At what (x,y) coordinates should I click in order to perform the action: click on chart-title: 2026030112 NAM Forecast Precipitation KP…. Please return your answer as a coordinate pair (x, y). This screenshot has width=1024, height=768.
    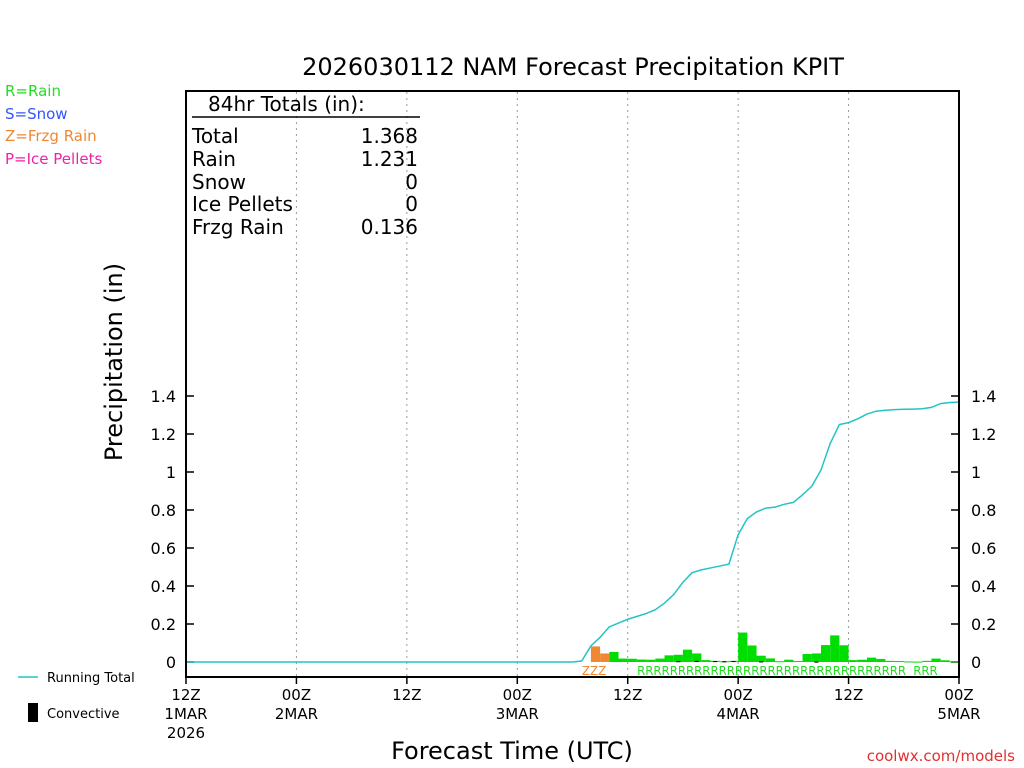
    Looking at the image, I should click on (573, 67).